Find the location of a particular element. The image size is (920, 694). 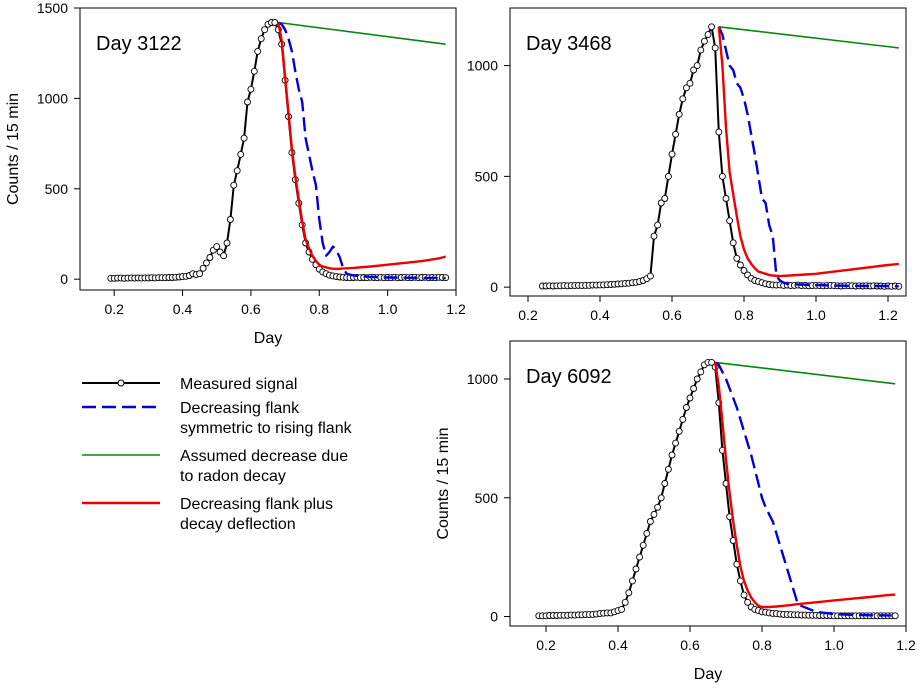

y-tick-label: 500 is located at coordinates (57, 189).